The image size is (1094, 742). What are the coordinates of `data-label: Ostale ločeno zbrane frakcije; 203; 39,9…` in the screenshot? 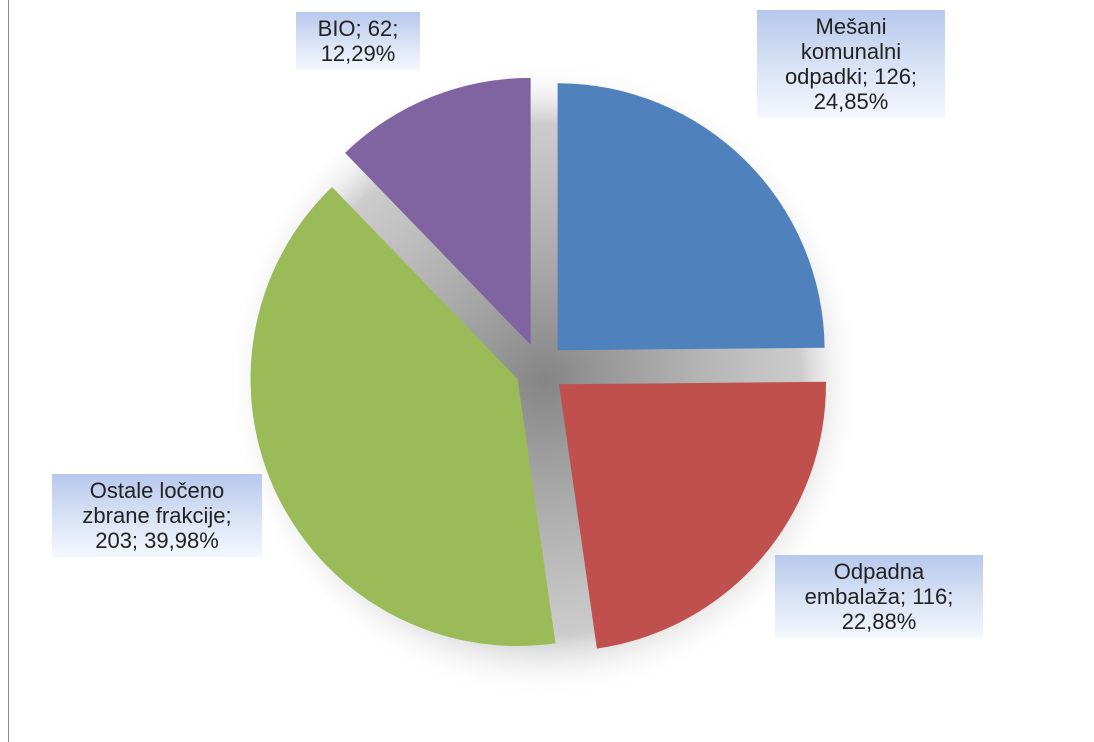 It's located at (157, 515).